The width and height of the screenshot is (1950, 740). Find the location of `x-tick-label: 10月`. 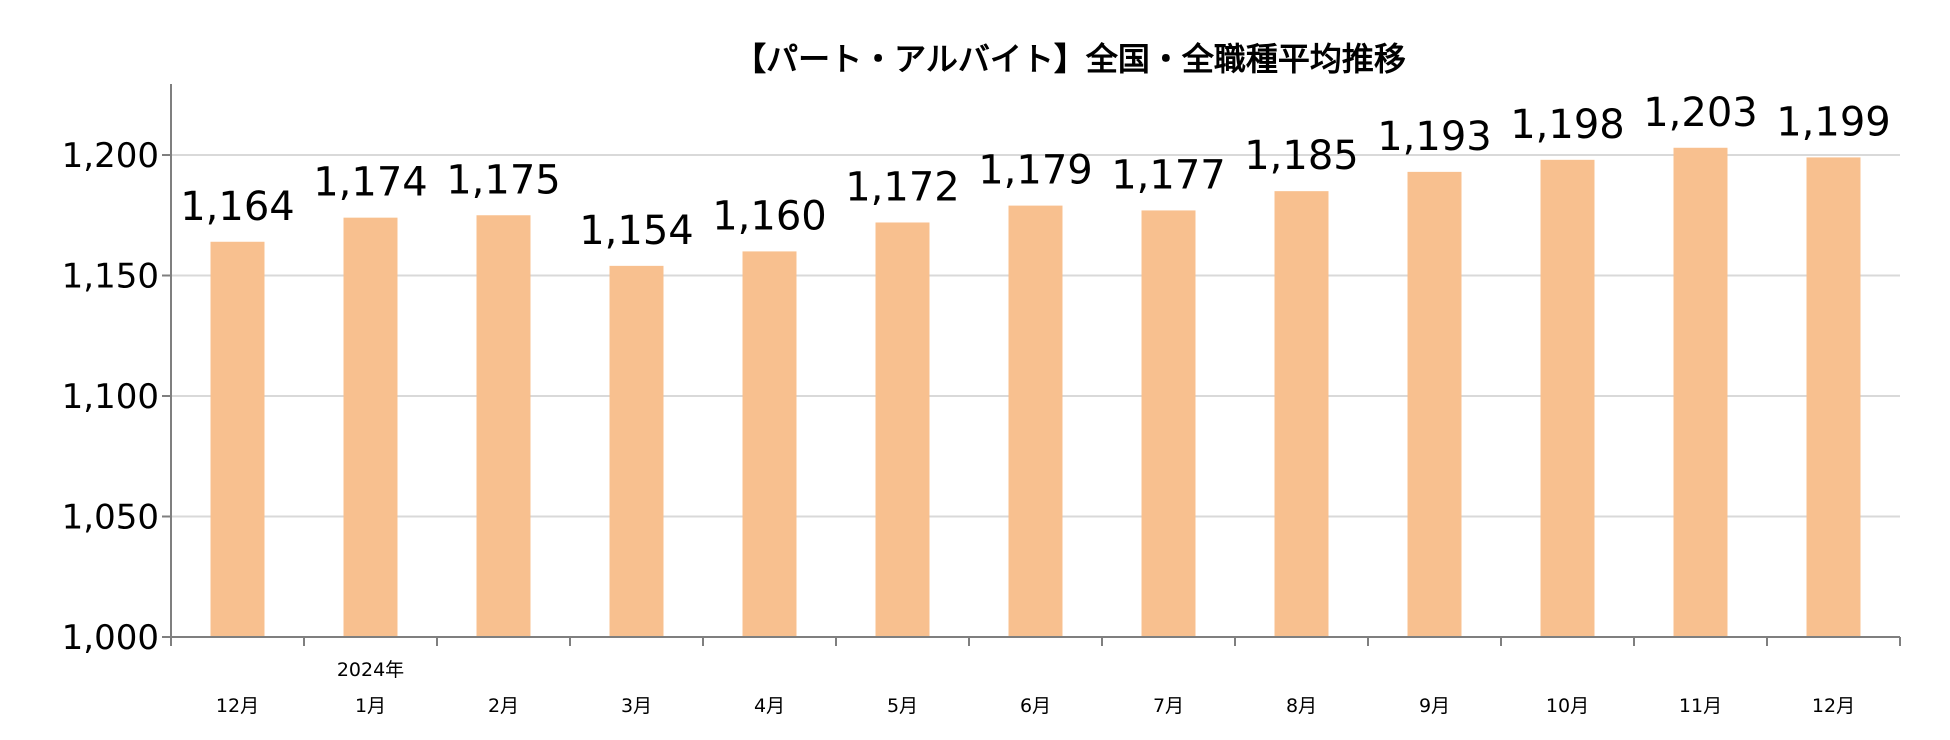

x-tick-label: 10月 is located at coordinates (1567, 706).